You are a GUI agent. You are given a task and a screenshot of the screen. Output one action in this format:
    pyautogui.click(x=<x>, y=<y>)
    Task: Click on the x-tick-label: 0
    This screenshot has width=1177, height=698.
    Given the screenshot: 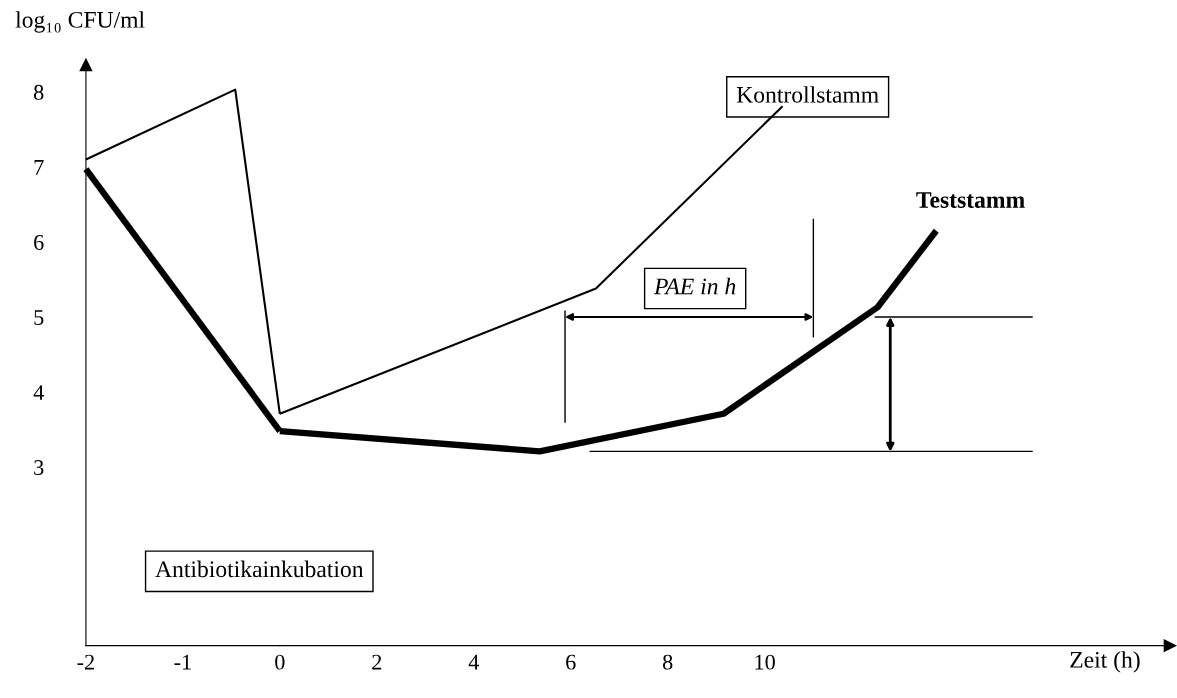 What is the action you would take?
    pyautogui.click(x=280, y=662)
    